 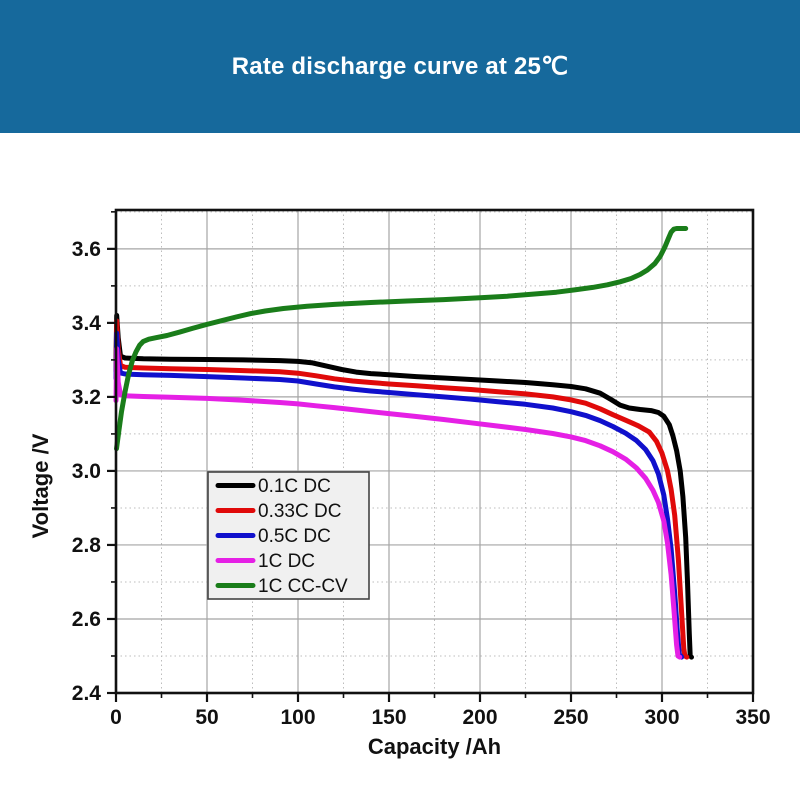 What do you see at coordinates (299, 511) in the screenshot?
I see `legend-label-2: 0.33C DC` at bounding box center [299, 511].